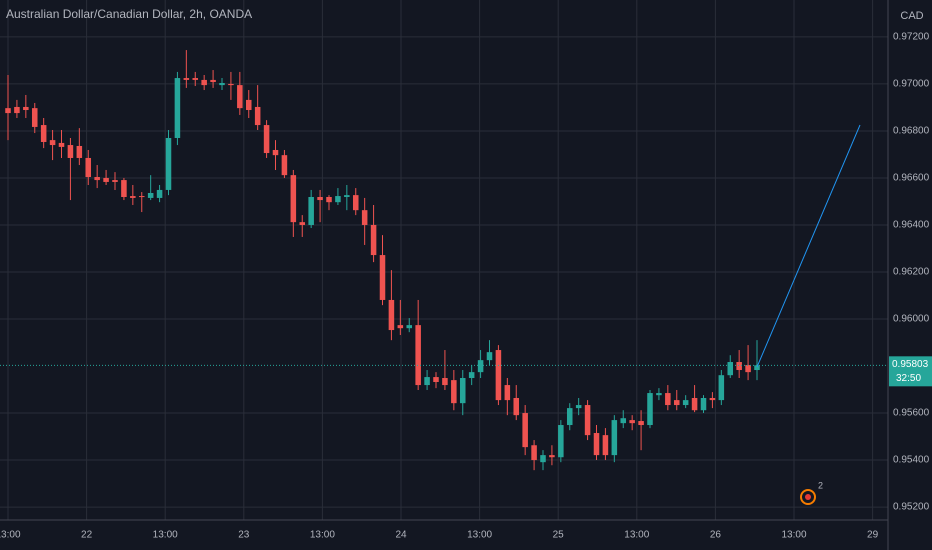 This screenshot has width=932, height=550. Describe the element at coordinates (820, 485) in the screenshot. I see `event-badge: 2` at that location.